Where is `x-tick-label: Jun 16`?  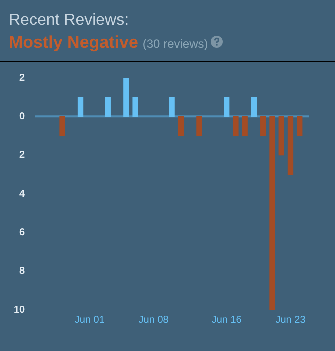
x-tick-label: Jun 16 is located at coordinates (227, 320).